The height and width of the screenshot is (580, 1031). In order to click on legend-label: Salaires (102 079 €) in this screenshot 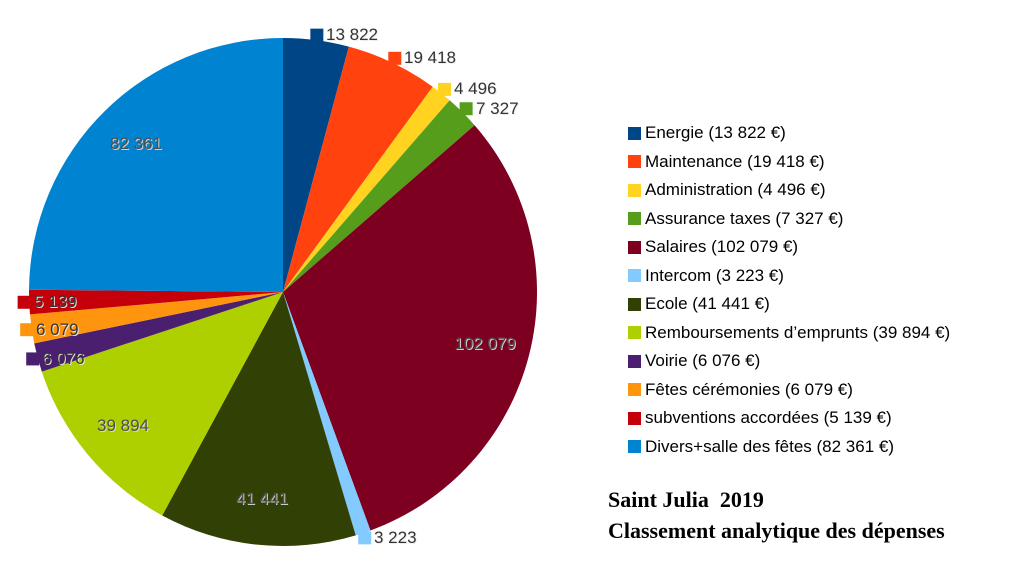, I will do `click(722, 247)`.